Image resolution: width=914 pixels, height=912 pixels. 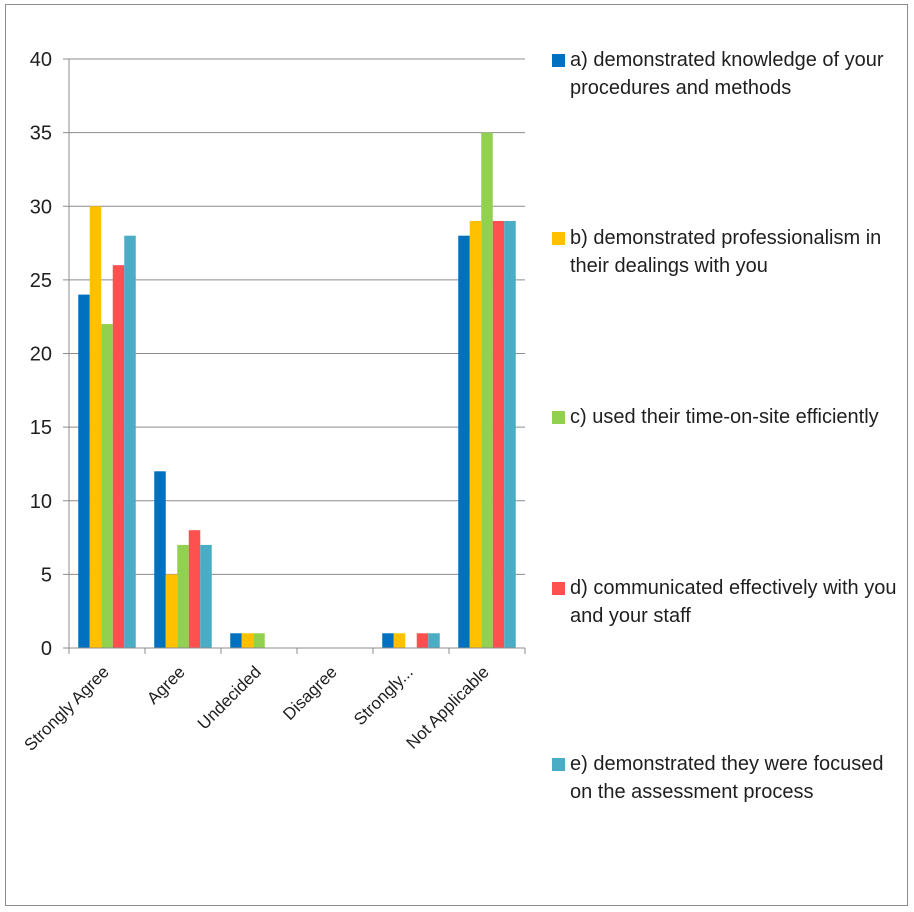 I want to click on y-tick-label: 15, so click(x=41, y=428).